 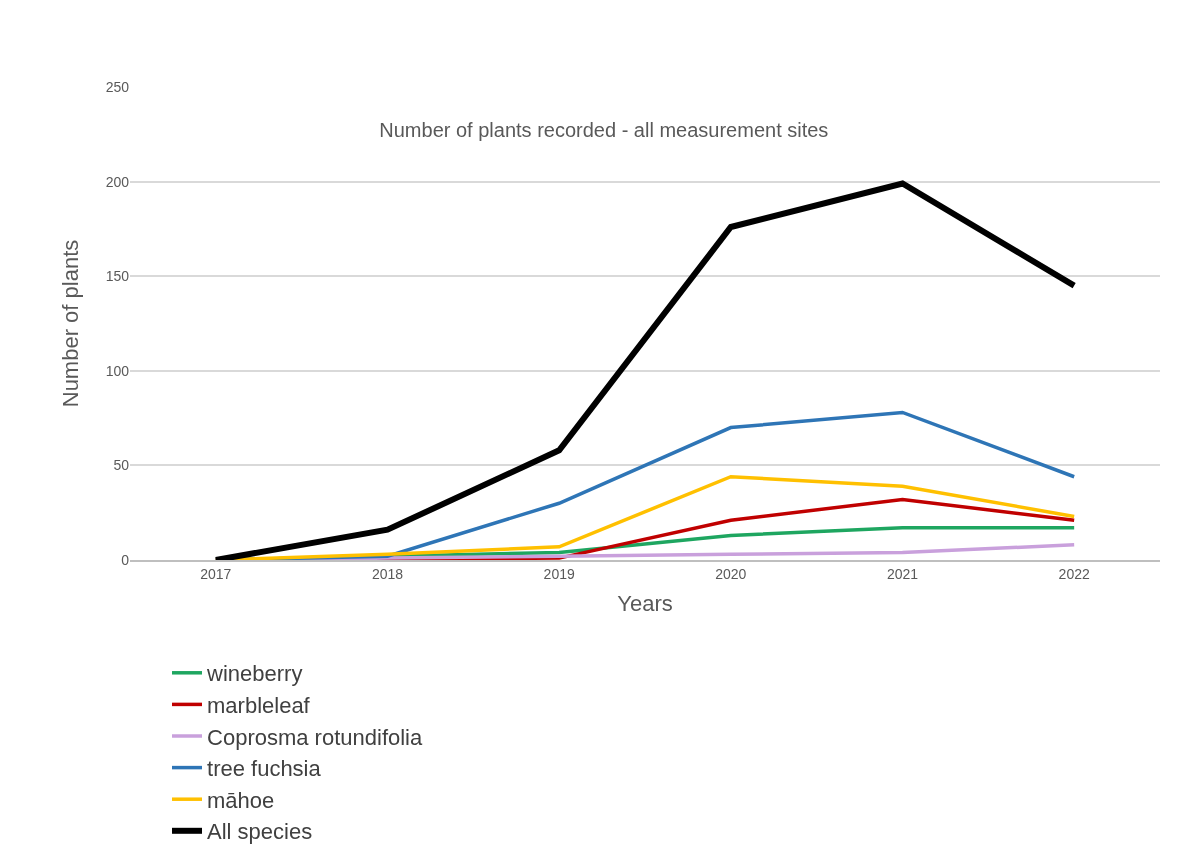 I want to click on y-tick-label: 50, so click(x=121, y=465).